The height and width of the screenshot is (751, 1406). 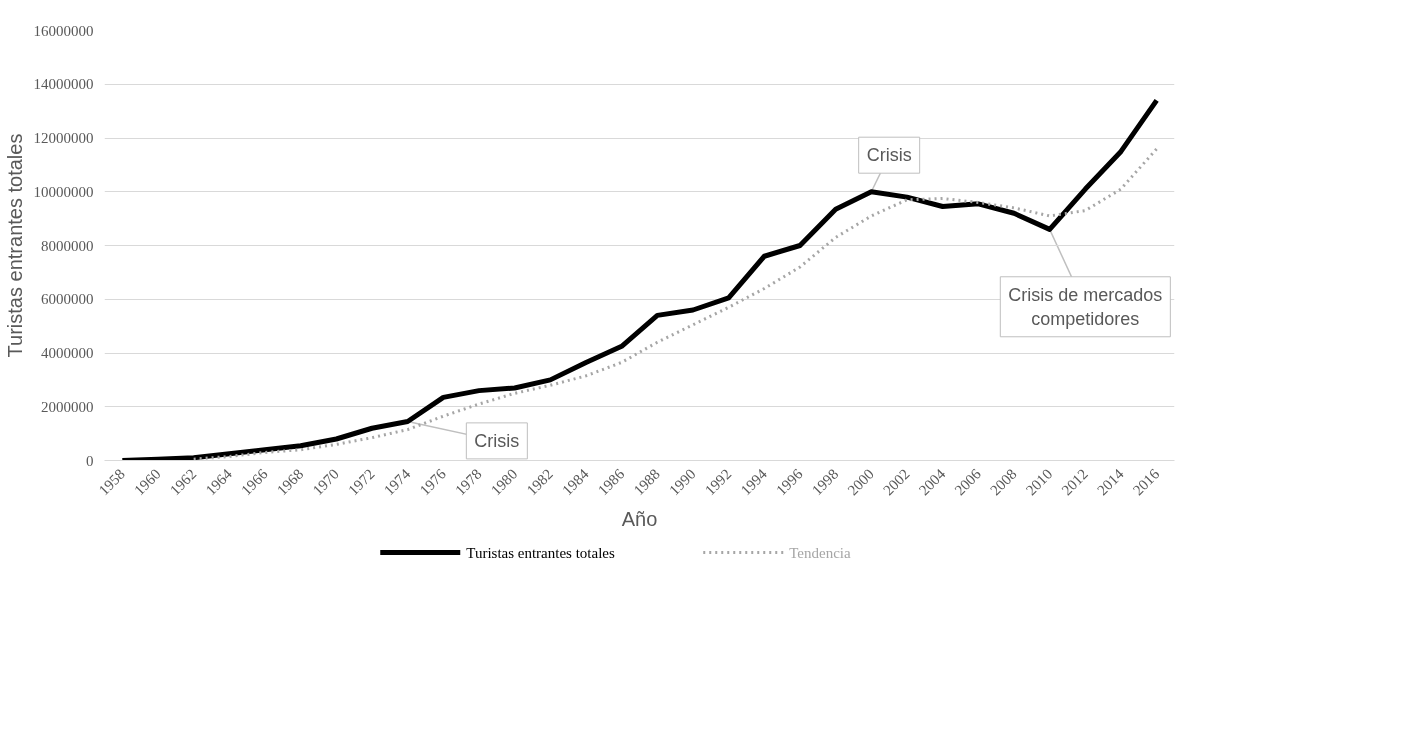 What do you see at coordinates (90, 460) in the screenshot?
I see `y-tick-label: 0` at bounding box center [90, 460].